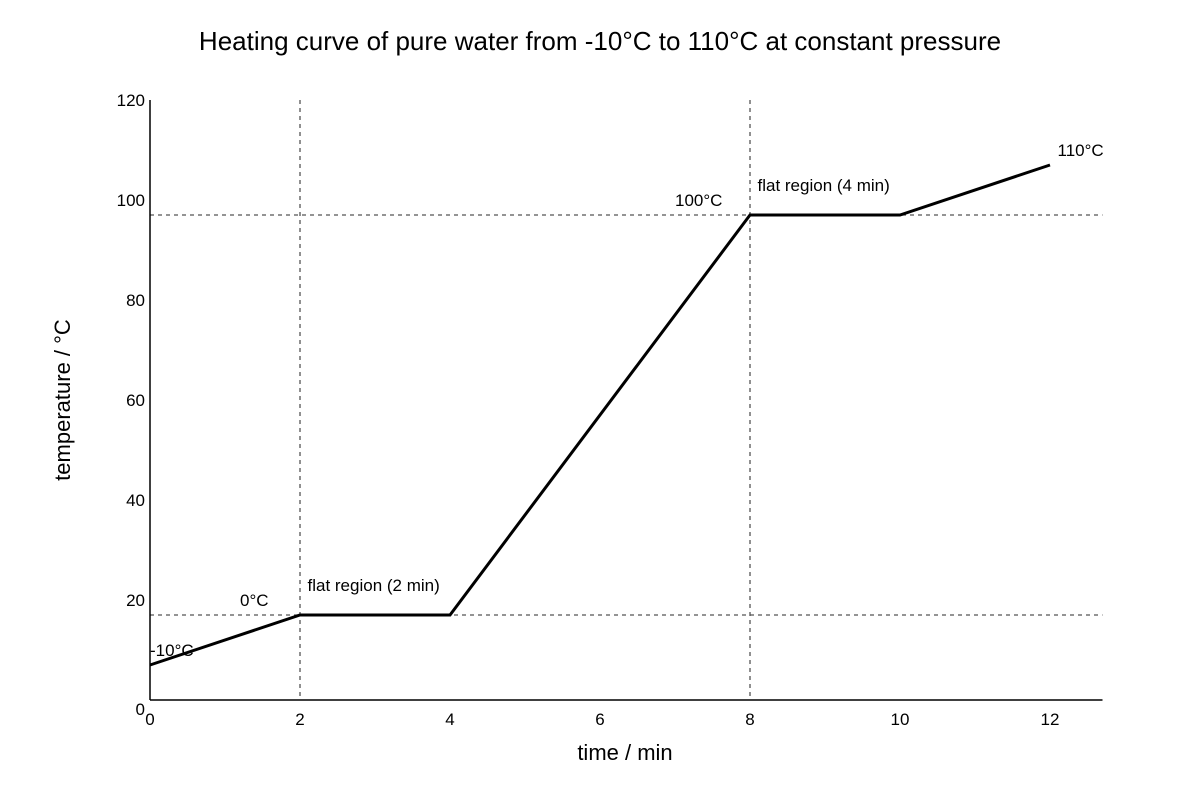  I want to click on x-tick-label: 6, so click(599, 719).